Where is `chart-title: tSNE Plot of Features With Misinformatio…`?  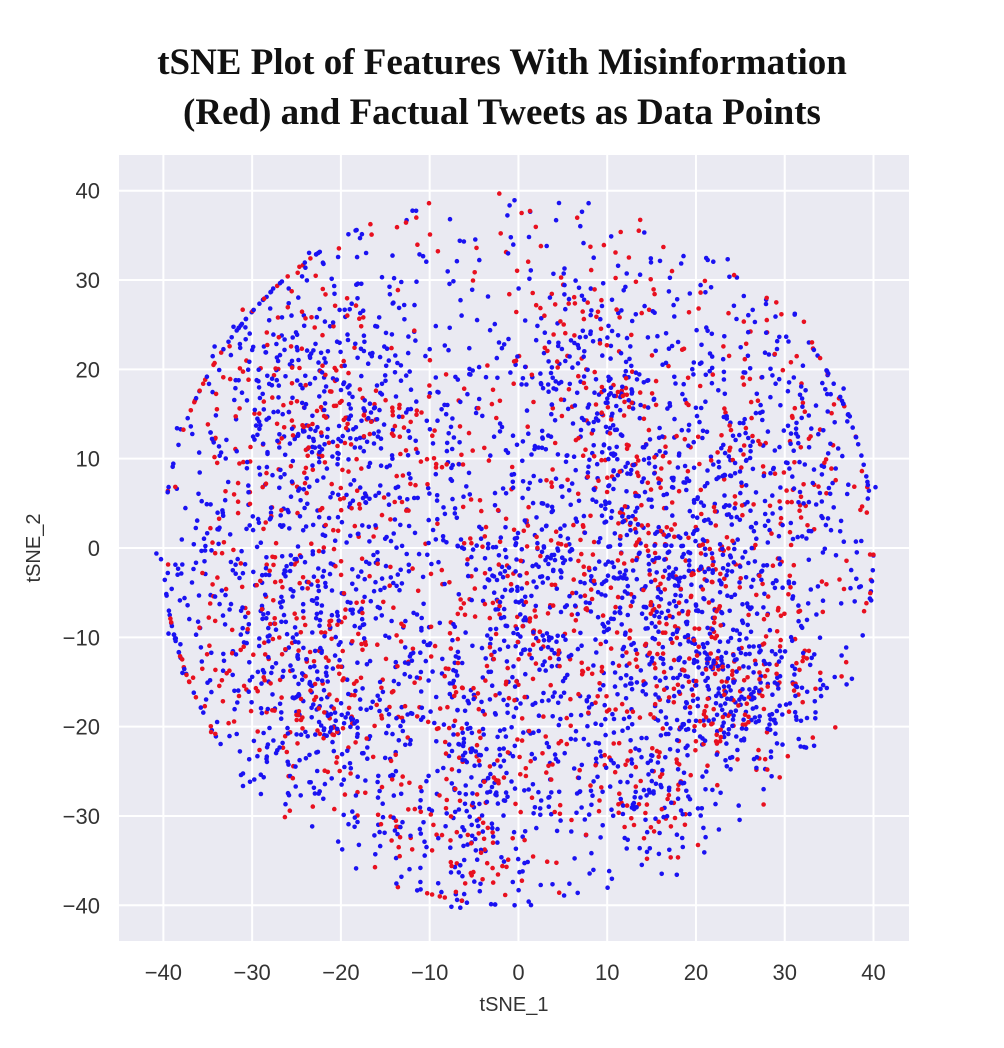
chart-title: tSNE Plot of Features With Misinformatio… is located at coordinates (502, 88).